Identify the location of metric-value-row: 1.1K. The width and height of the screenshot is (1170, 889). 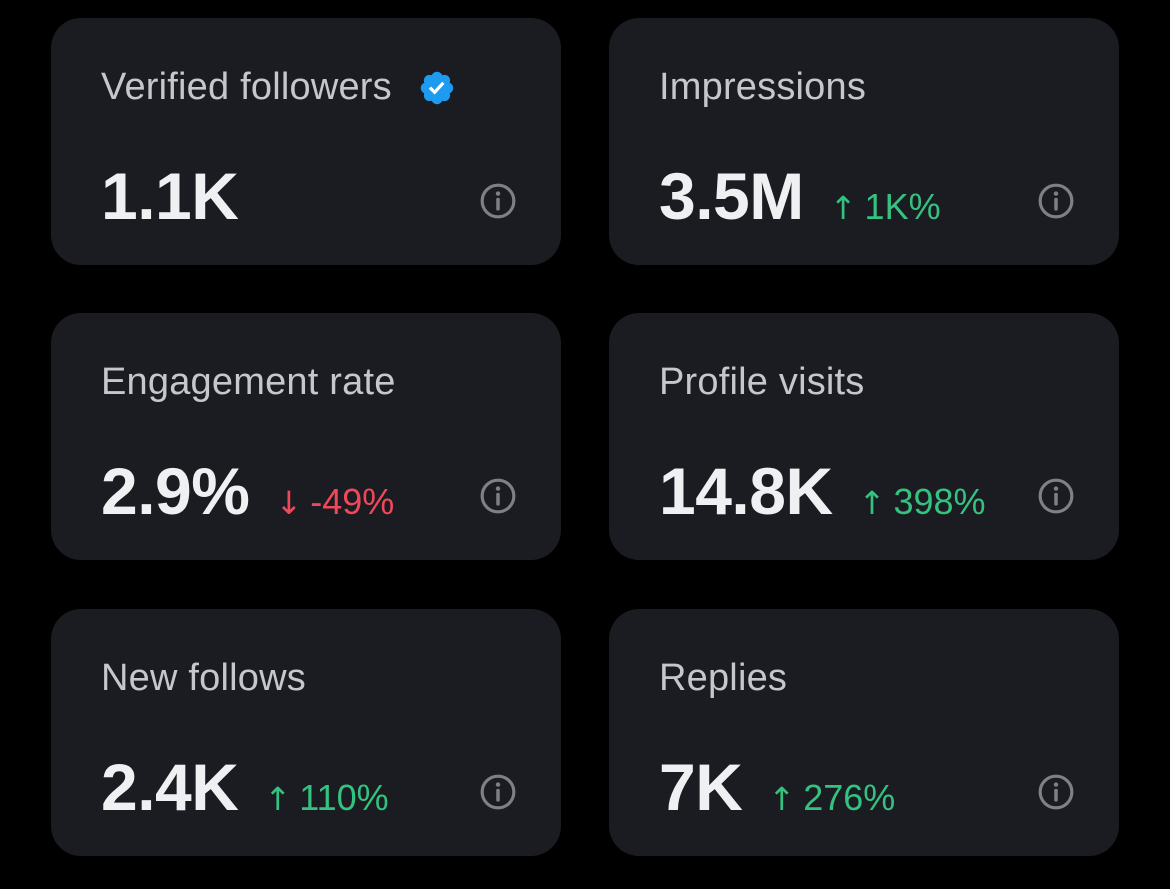
(170, 196).